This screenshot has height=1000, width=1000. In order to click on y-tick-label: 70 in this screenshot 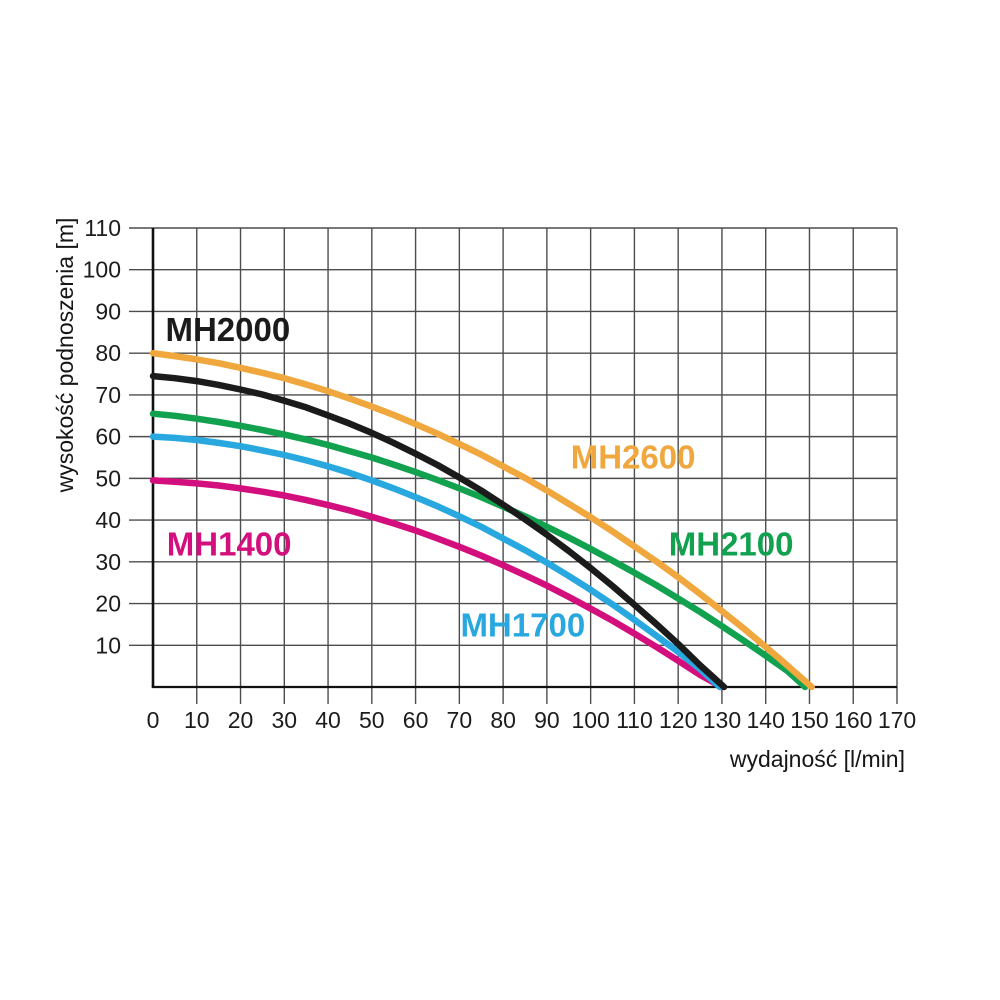, I will do `click(108, 395)`.